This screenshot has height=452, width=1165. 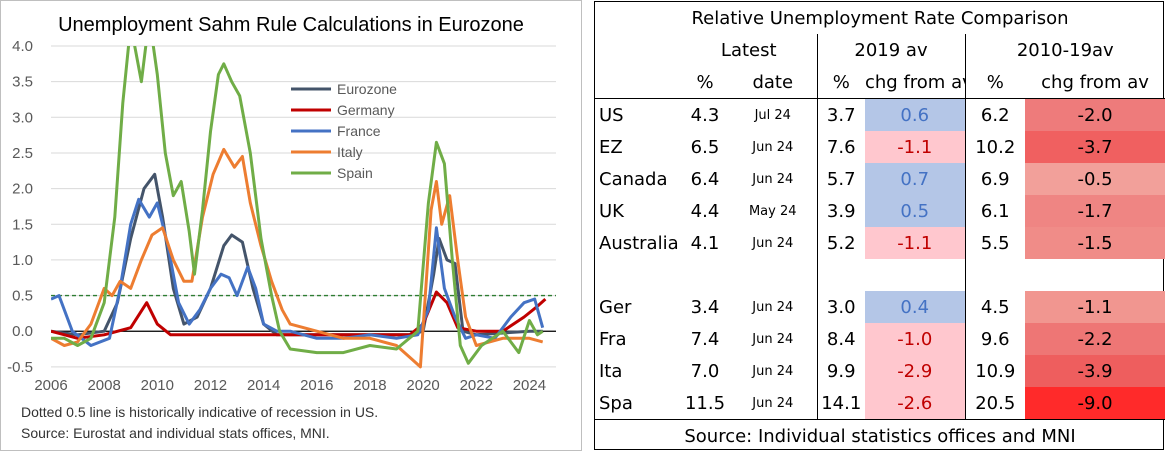 I want to click on legend-label: Italy, so click(x=350, y=152).